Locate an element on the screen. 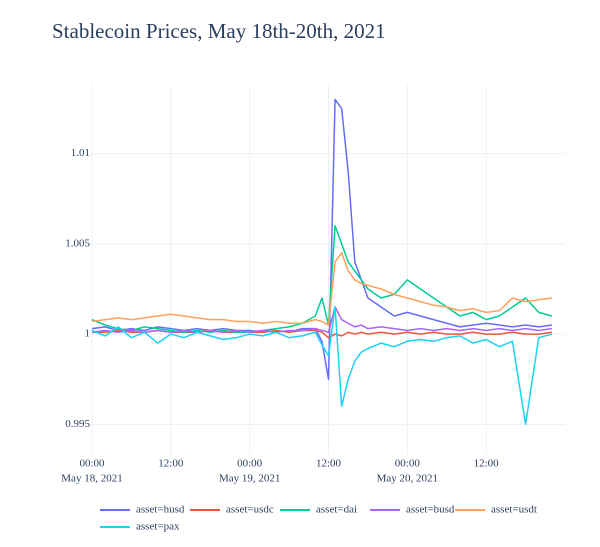 This screenshot has height=547, width=600. chart-title: Stablecoin Prices, May 18th-20th, 2021 is located at coordinates (219, 31).